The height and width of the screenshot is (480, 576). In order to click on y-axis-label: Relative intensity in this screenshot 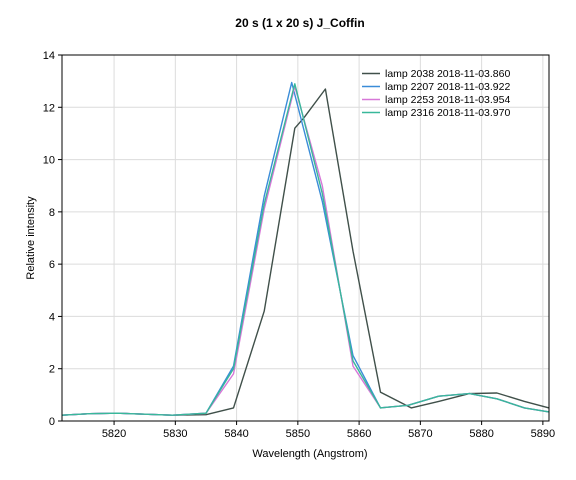, I will do `click(31, 238)`.